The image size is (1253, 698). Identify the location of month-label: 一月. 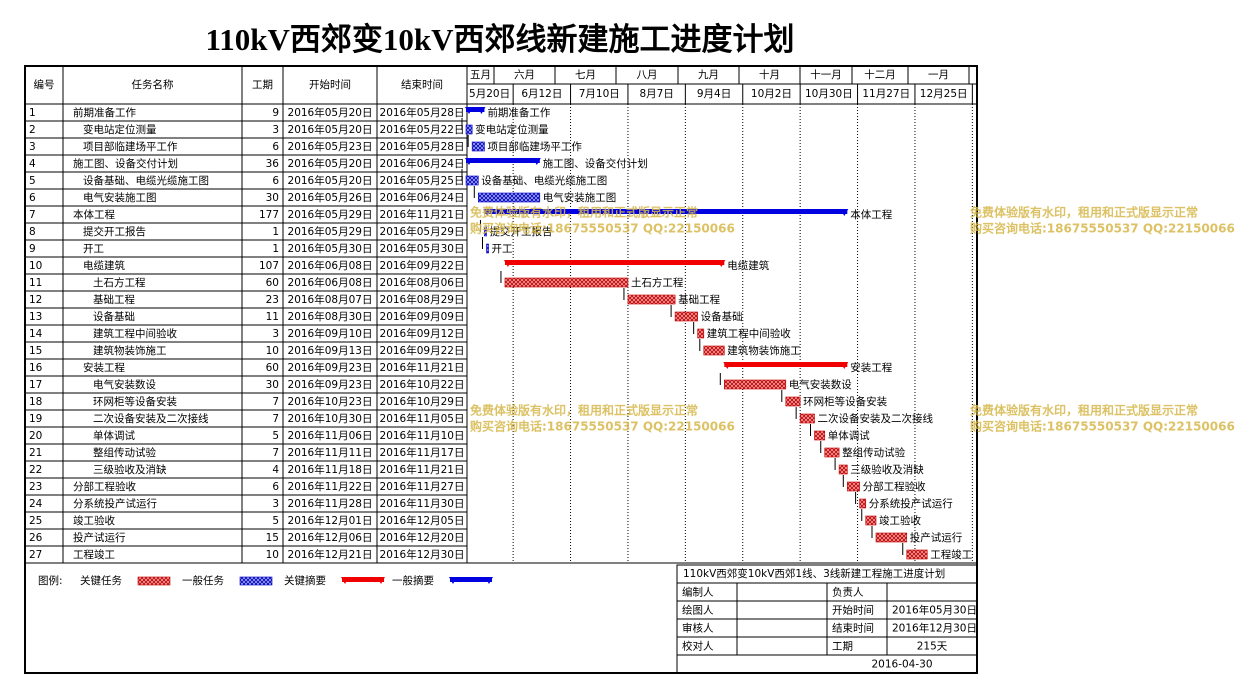
(938, 75).